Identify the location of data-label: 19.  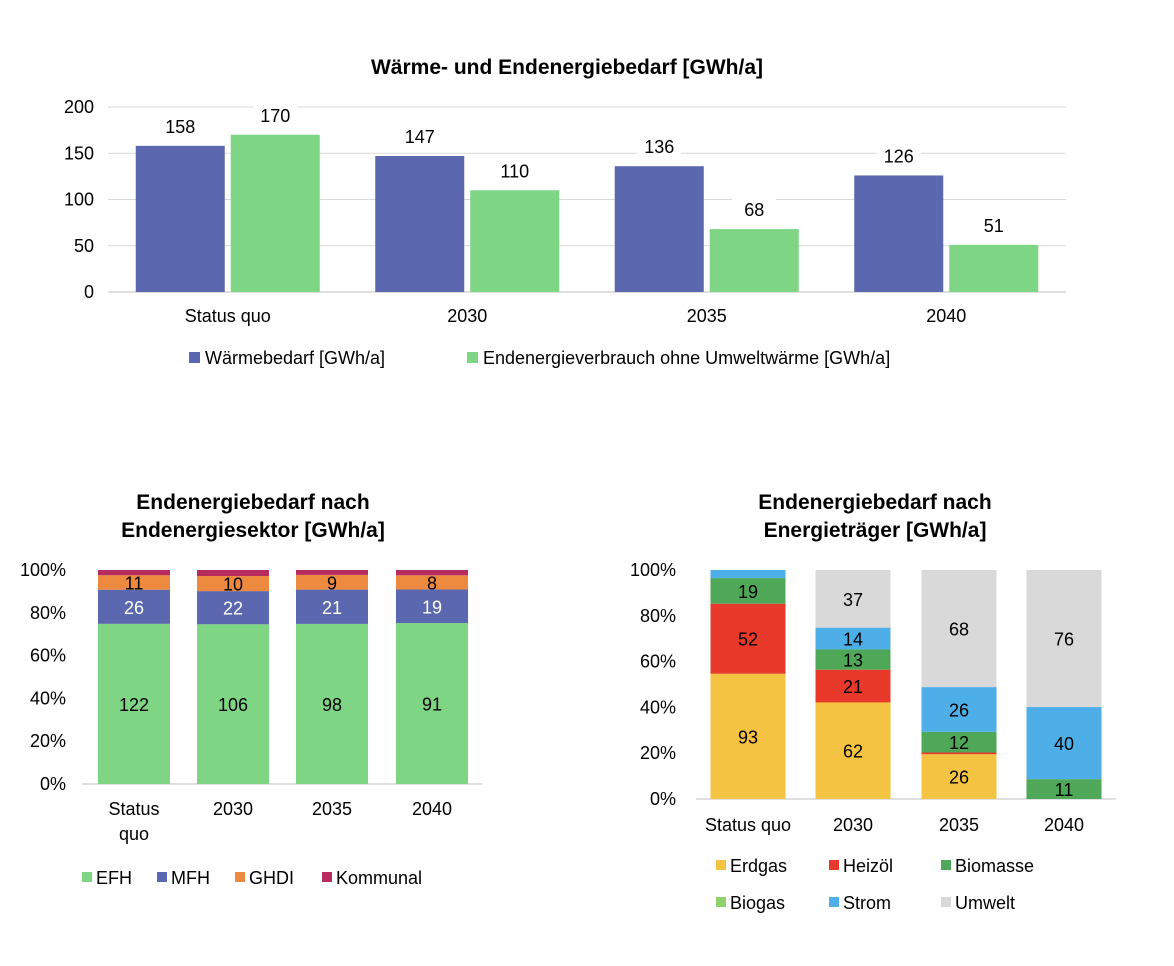
(748, 592).